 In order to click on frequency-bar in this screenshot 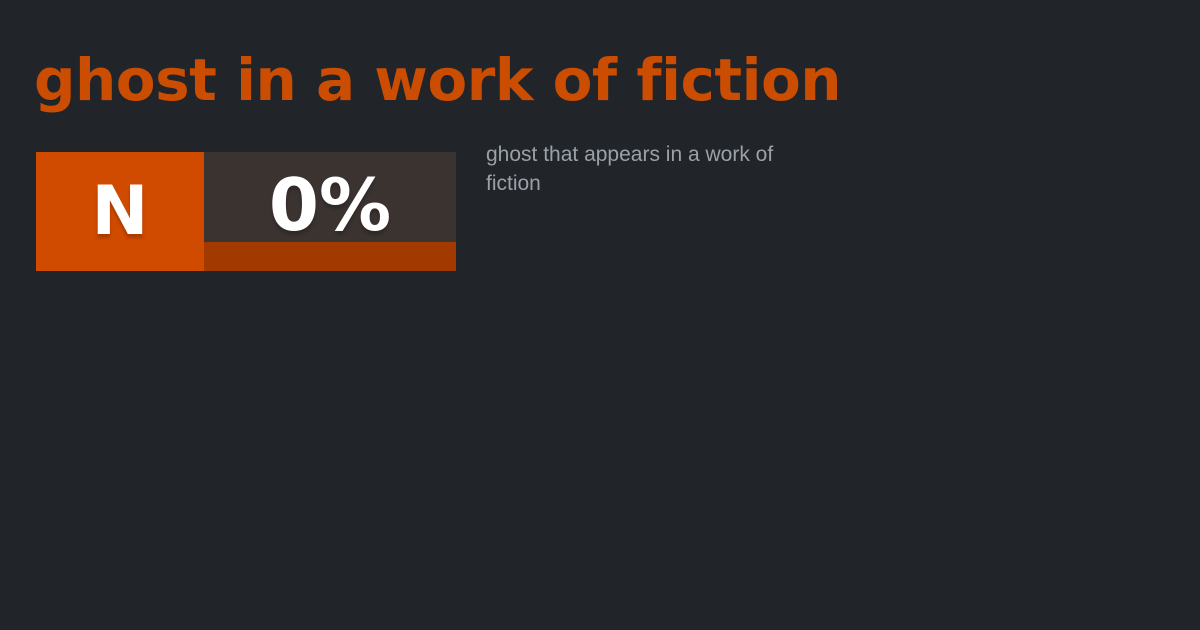, I will do `click(330, 256)`.